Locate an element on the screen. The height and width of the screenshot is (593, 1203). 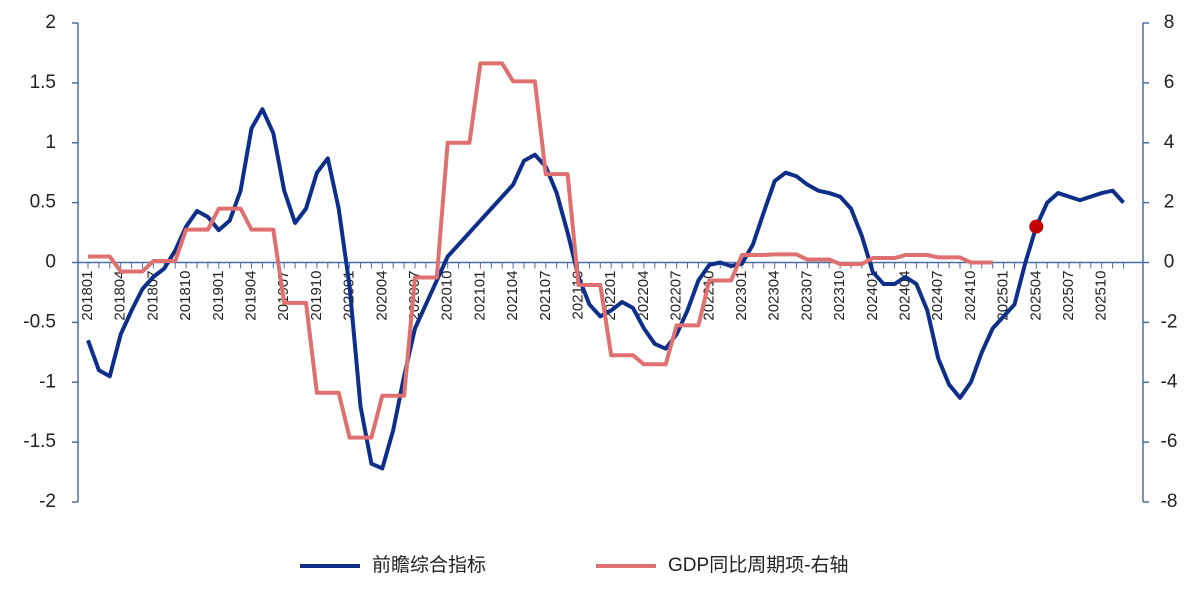
x-tick-label: 202004 is located at coordinates (381, 296).